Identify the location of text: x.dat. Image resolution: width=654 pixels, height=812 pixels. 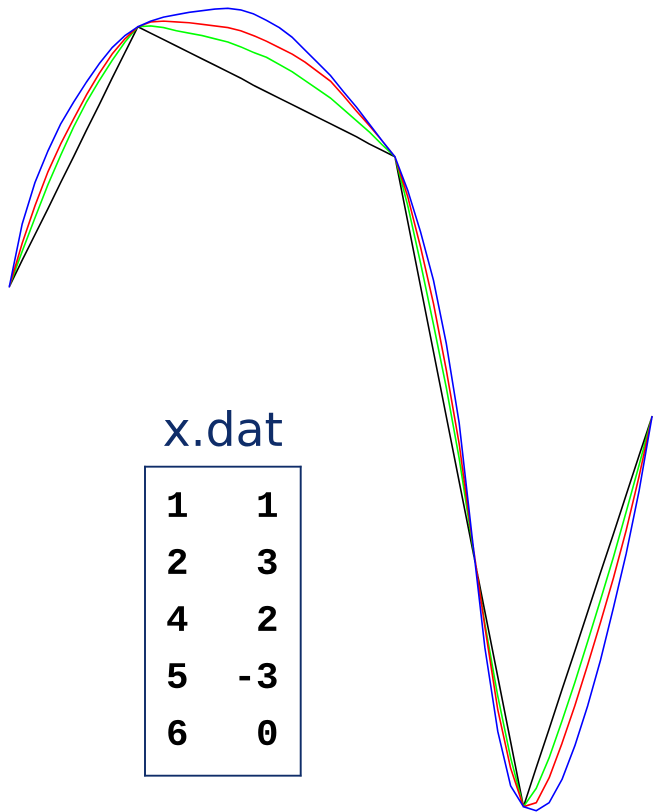
(223, 428).